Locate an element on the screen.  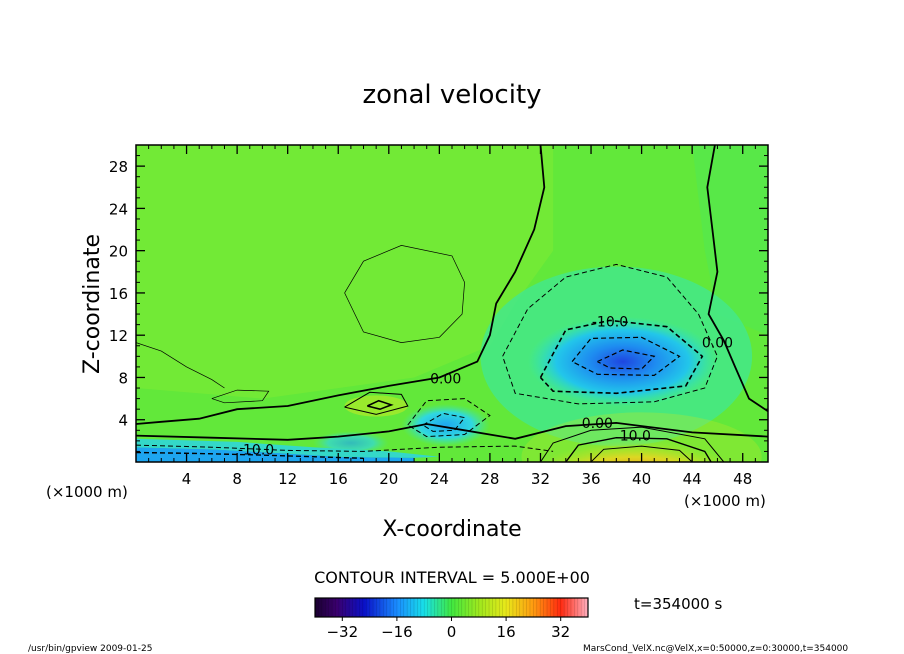
x-tick-label: 48 is located at coordinates (742, 479).